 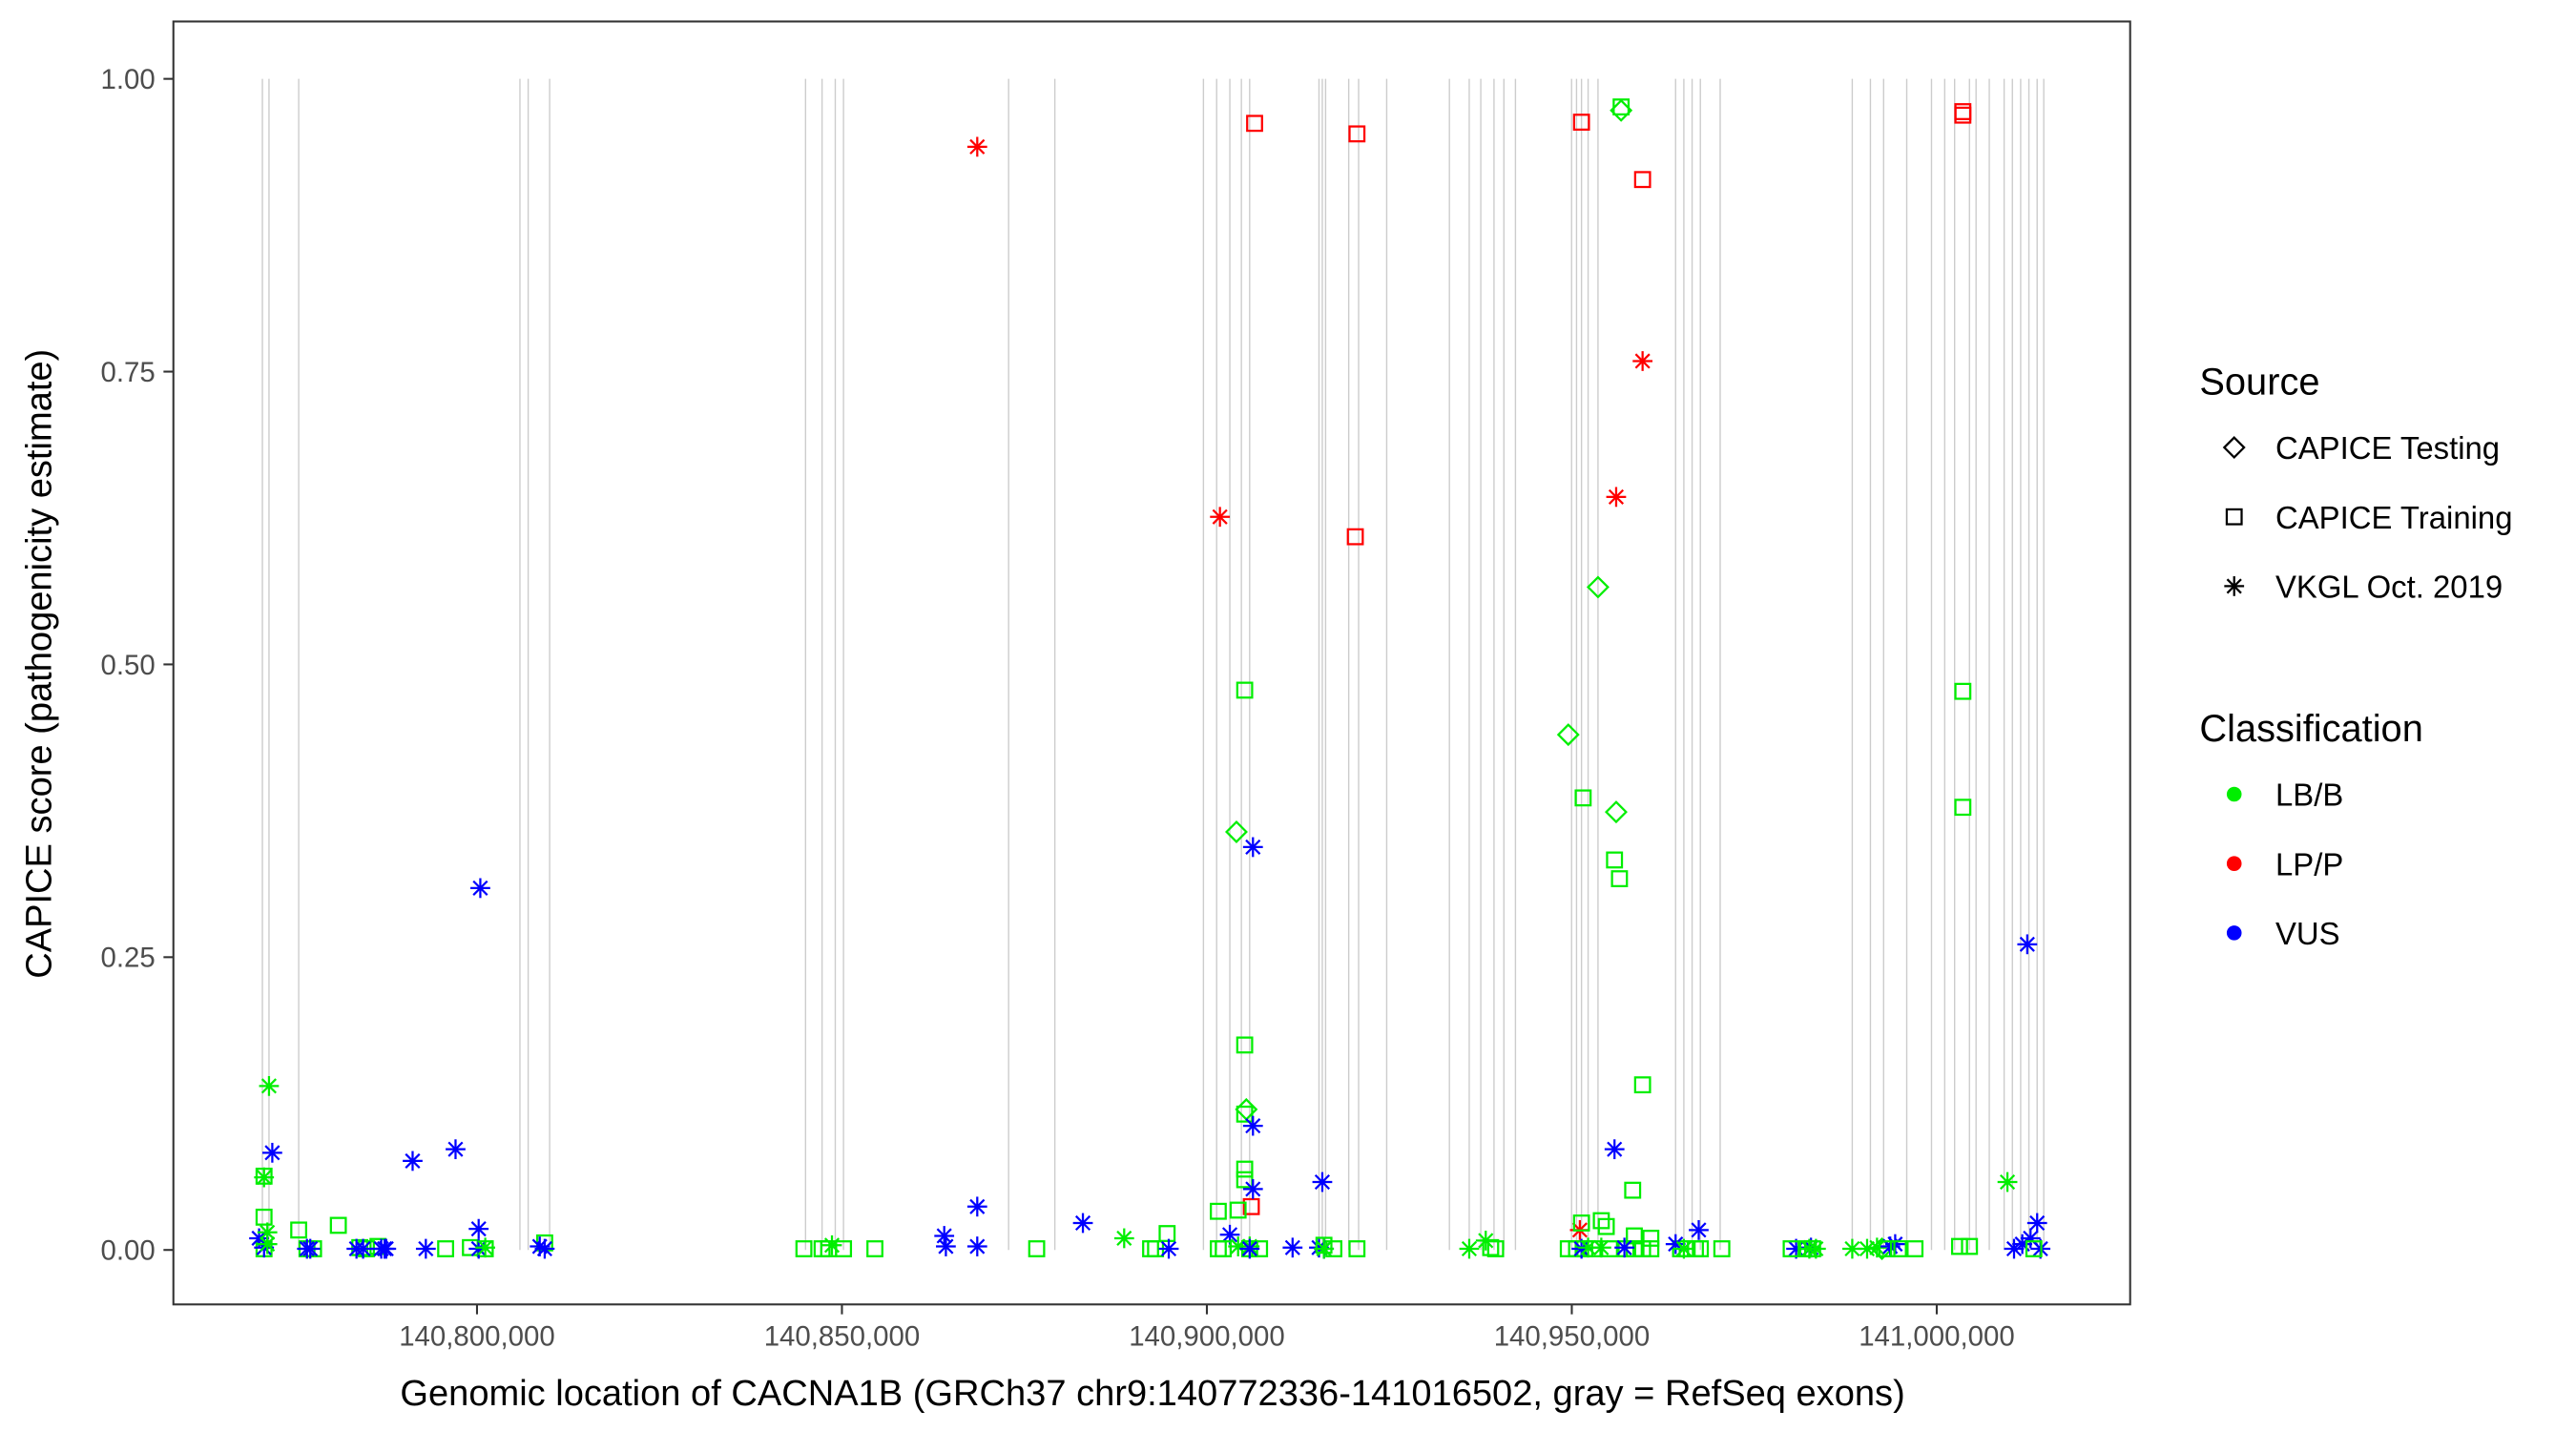 I want to click on x-tick-label: 140,900,000, so click(x=1207, y=1337).